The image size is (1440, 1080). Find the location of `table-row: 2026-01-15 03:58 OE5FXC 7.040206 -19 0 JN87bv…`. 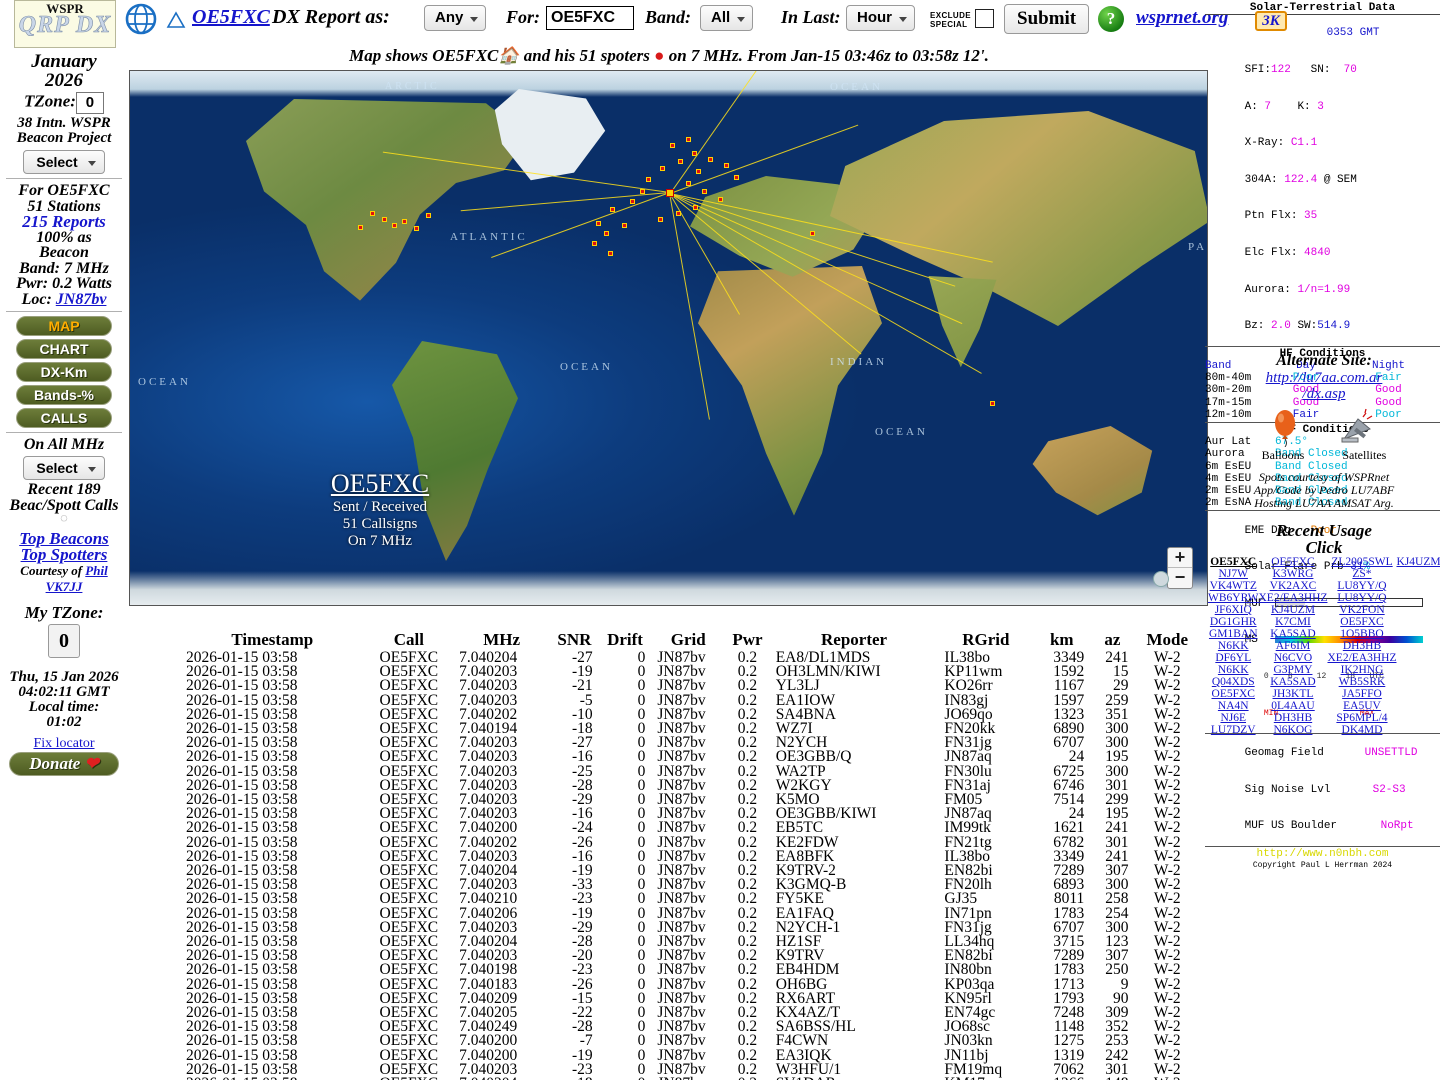

table-row: 2026-01-15 03:58 OE5FXC 7.040206 -19 0 JN87bv… is located at coordinates (690, 913).